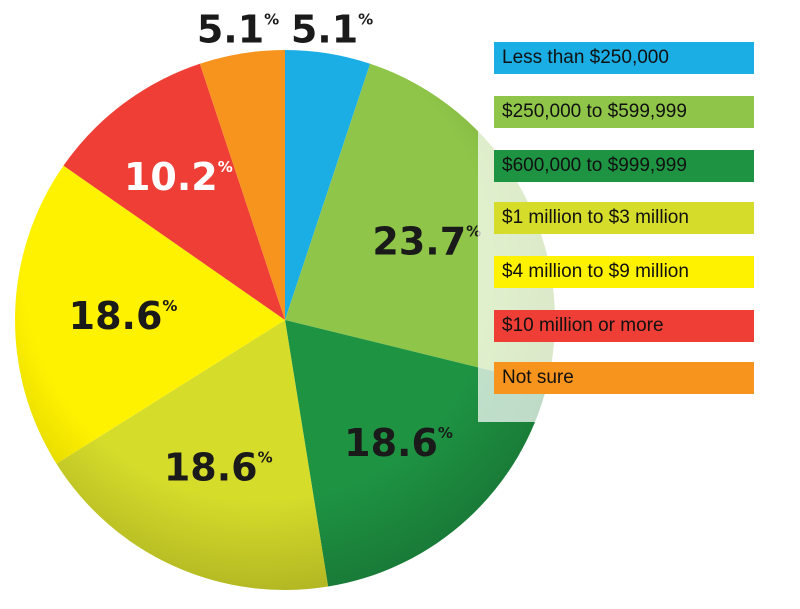 This screenshot has height=609, width=800. I want to click on legend-label: $1 million to $3 million, so click(595, 217).